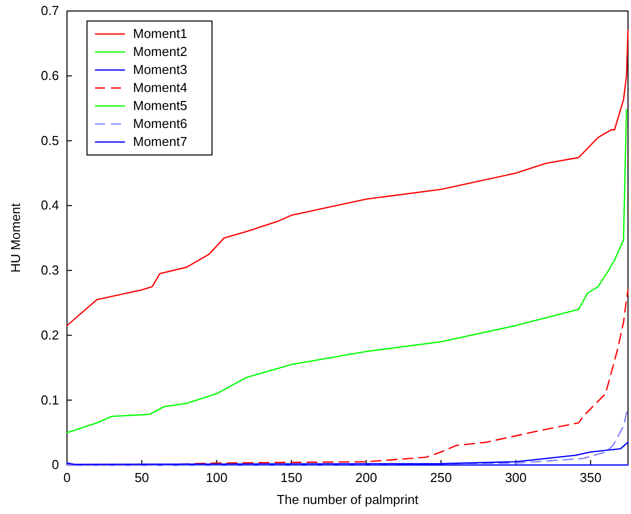 The width and height of the screenshot is (631, 514). What do you see at coordinates (441, 478) in the screenshot?
I see `x-tick-label: 250` at bounding box center [441, 478].